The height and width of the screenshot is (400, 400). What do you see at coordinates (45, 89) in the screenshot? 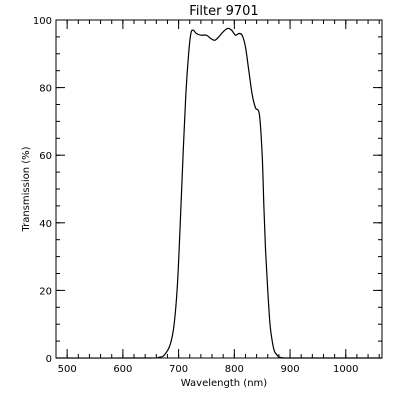
I see `y-tick-label: 80` at bounding box center [45, 89].